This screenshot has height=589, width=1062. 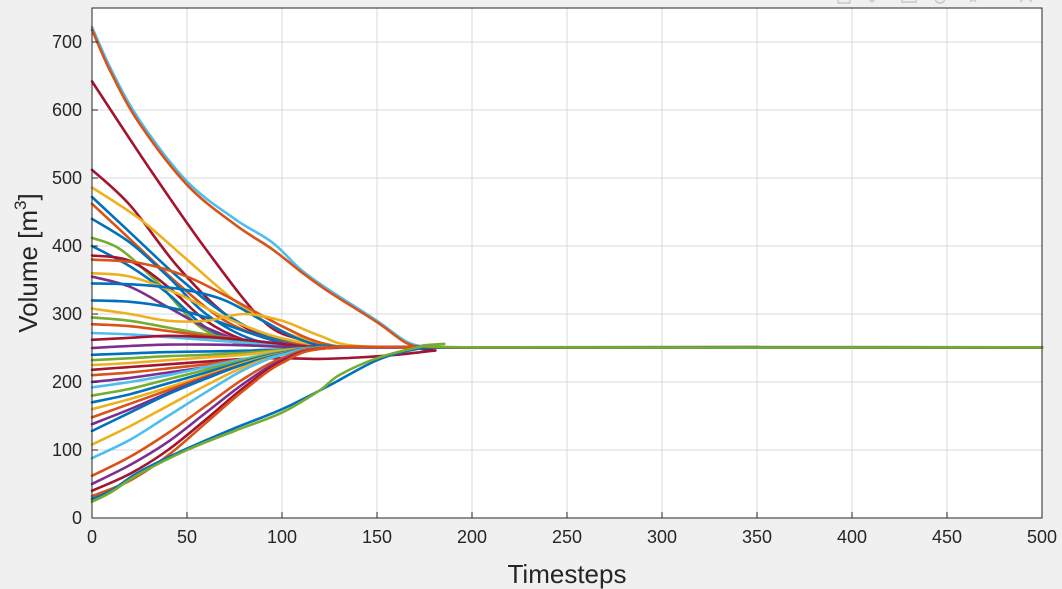 What do you see at coordinates (67, 246) in the screenshot?
I see `y-tick-label: 400` at bounding box center [67, 246].